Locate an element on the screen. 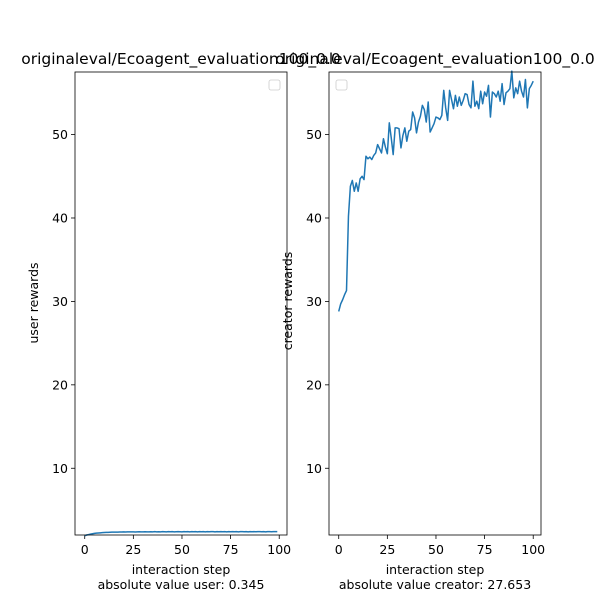 Image resolution: width=600 pixels, height=600 pixels. user-rewards-y-ticks: 10 20 30 40 50 is located at coordinates (63, 301).